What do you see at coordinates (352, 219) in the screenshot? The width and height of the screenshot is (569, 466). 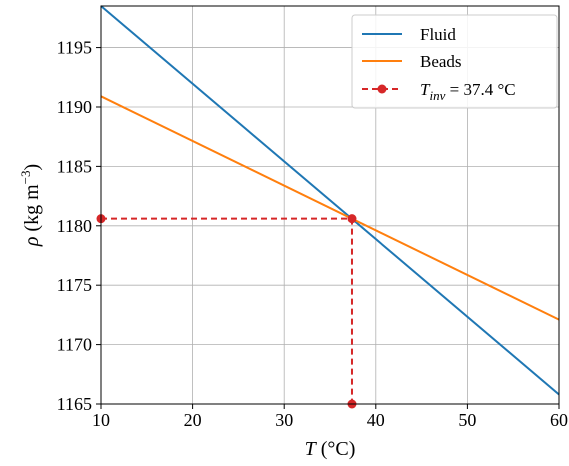 I see `inversion-marker-intersection` at bounding box center [352, 219].